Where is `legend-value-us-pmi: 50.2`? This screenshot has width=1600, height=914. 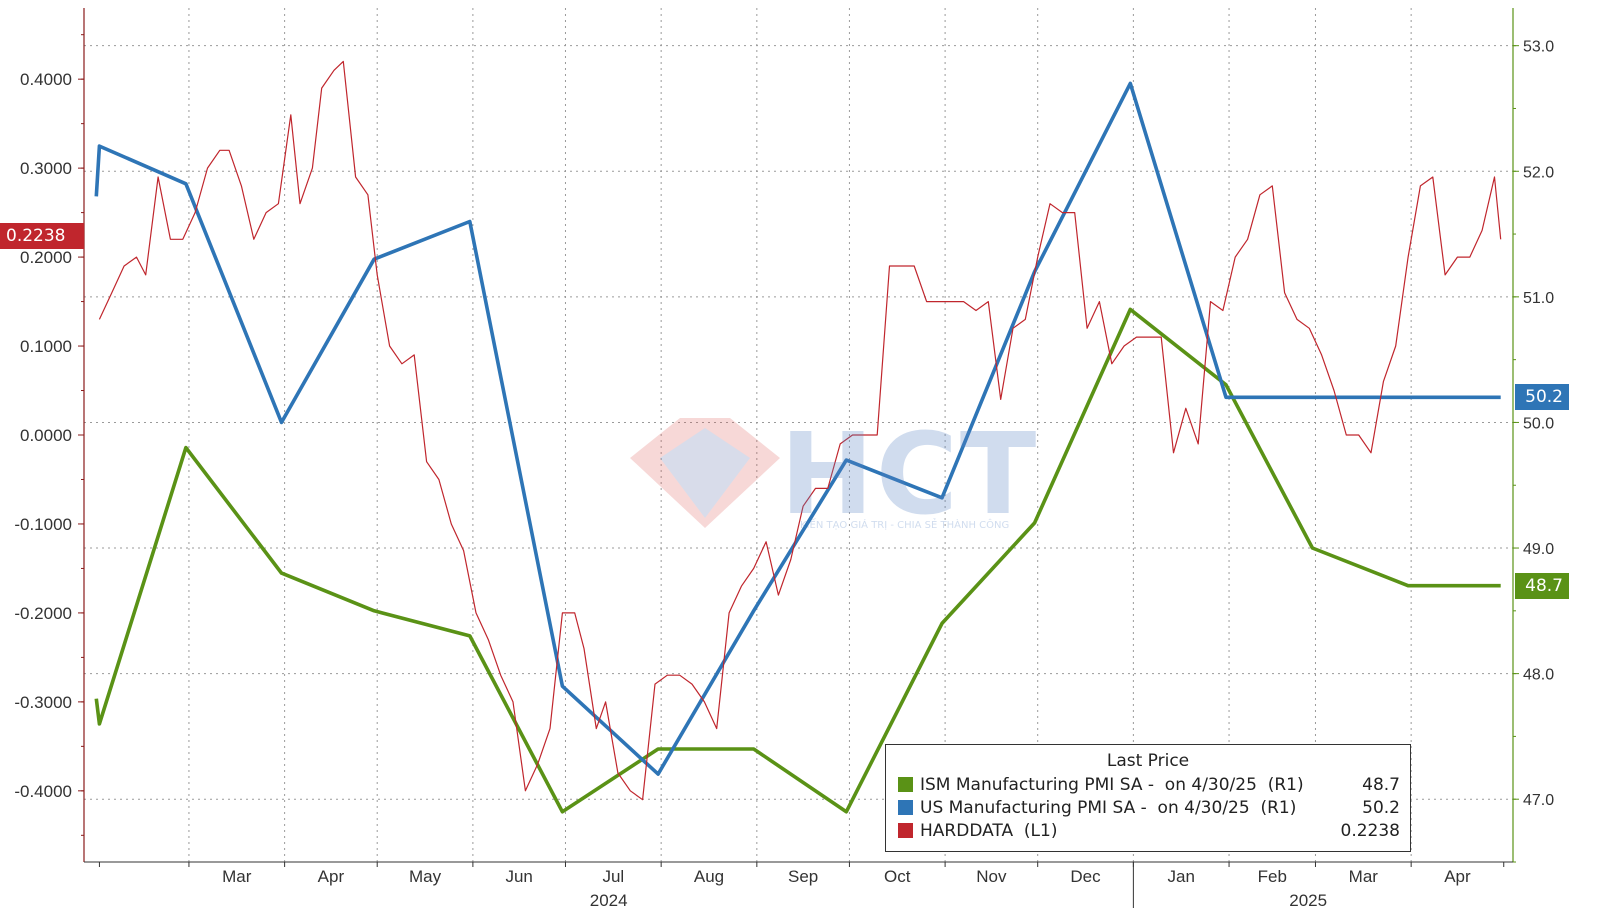
legend-value-us-pmi: 50.2 is located at coordinates (1375, 808).